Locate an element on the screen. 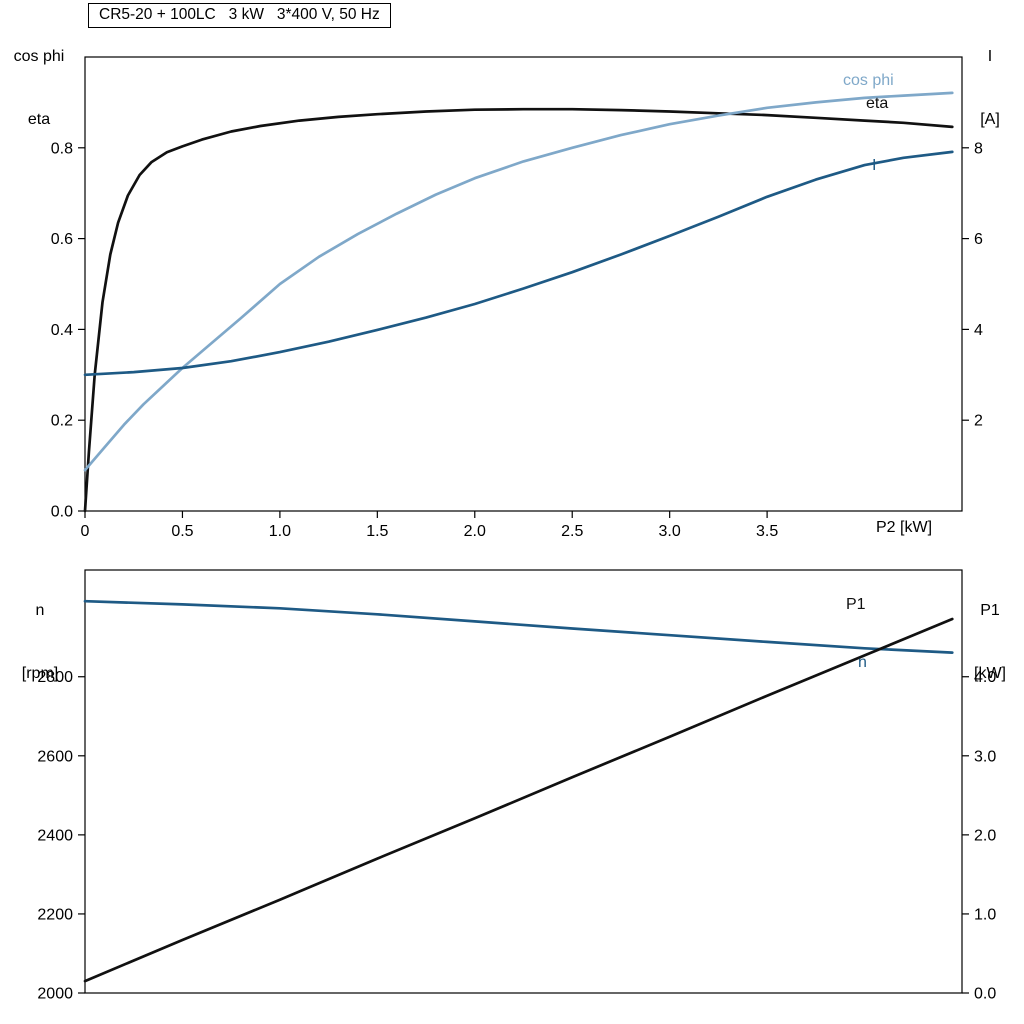  top-right-axis-label: I [A] is located at coordinates (990, 88).